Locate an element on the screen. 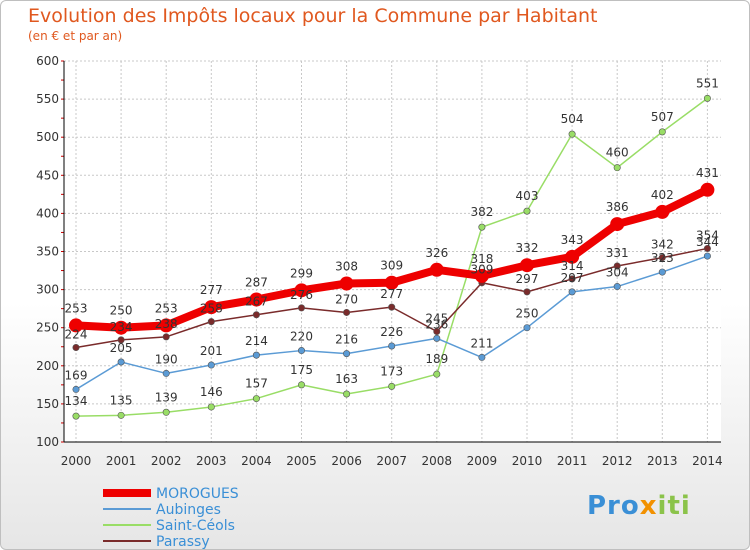 The height and width of the screenshot is (550, 750). chart-subtitle: (en € et par an) is located at coordinates (75, 36).